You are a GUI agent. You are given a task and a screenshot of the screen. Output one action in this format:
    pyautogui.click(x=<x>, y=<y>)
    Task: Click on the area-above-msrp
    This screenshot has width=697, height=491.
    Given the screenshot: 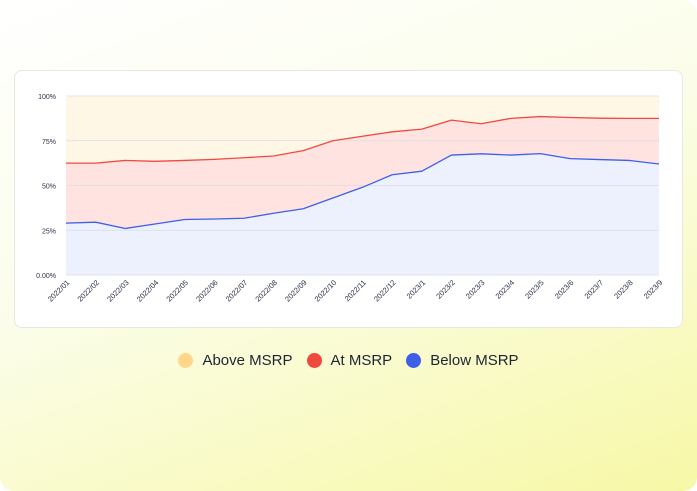 What is the action you would take?
    pyautogui.click(x=362, y=130)
    